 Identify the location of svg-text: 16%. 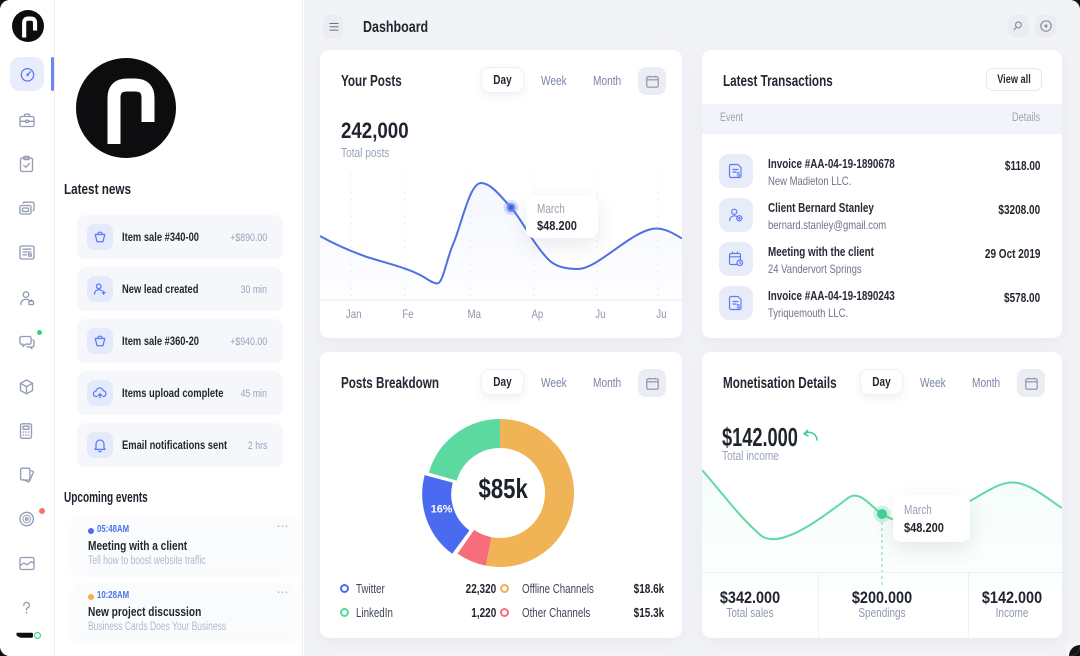
(442, 510).